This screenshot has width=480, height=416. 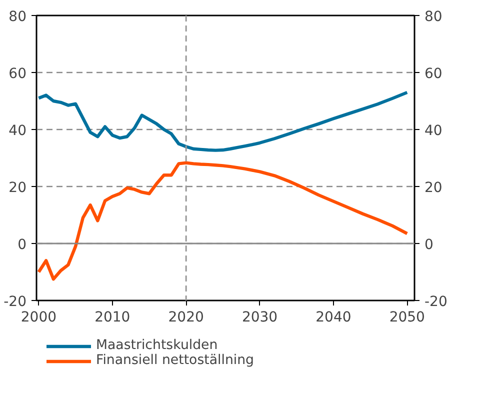 I want to click on y2-tick-label: 20, so click(x=433, y=188).